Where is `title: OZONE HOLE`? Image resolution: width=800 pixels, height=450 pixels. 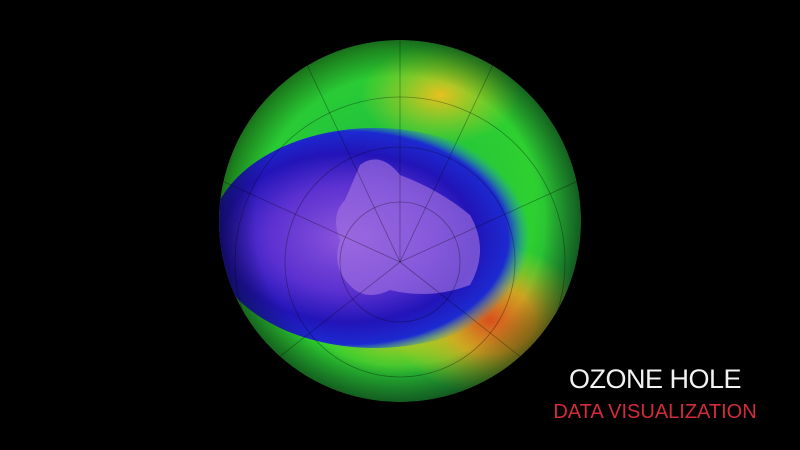
title: OZONE HOLE is located at coordinates (655, 379).